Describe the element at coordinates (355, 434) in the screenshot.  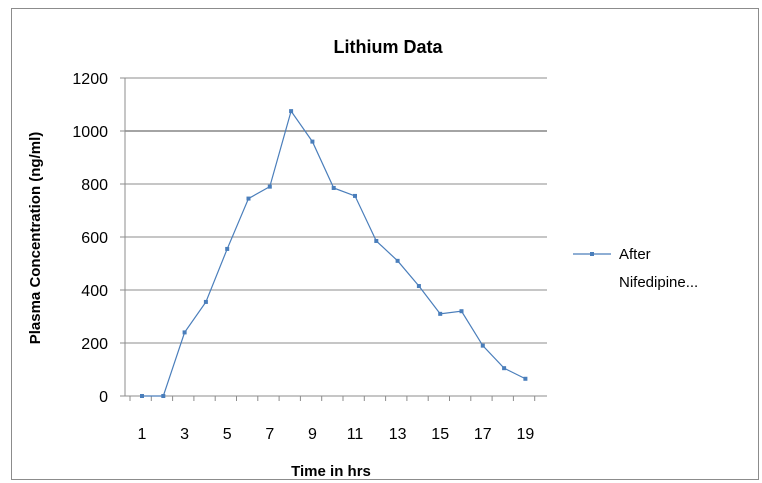
I see `x-tick-label: 11` at that location.